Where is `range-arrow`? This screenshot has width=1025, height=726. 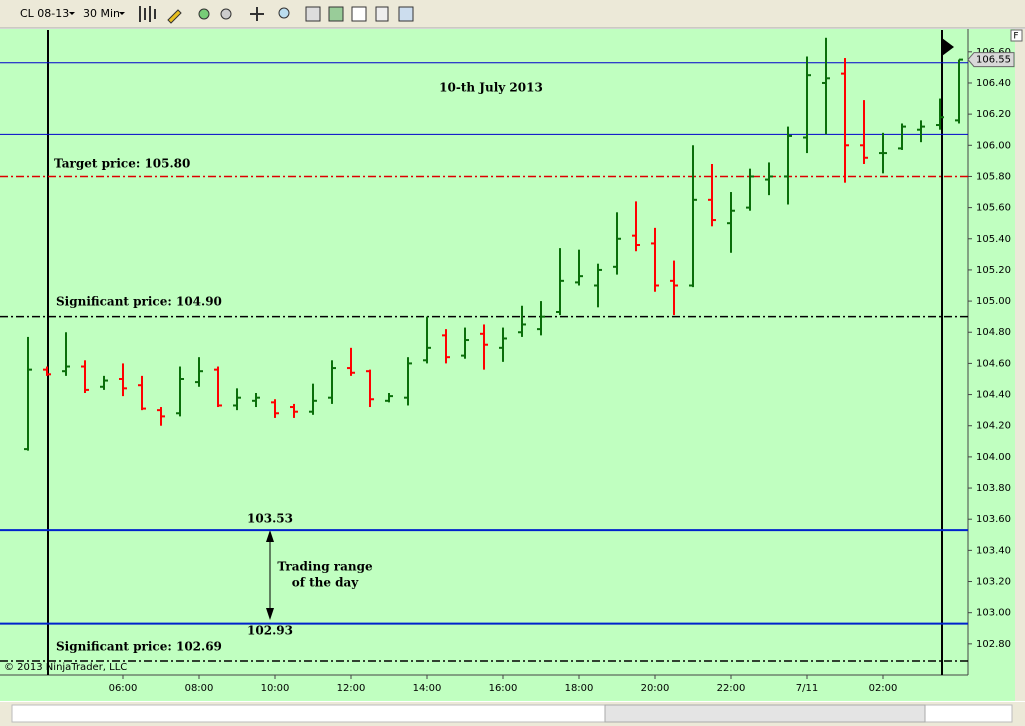
range-arrow is located at coordinates (270, 575).